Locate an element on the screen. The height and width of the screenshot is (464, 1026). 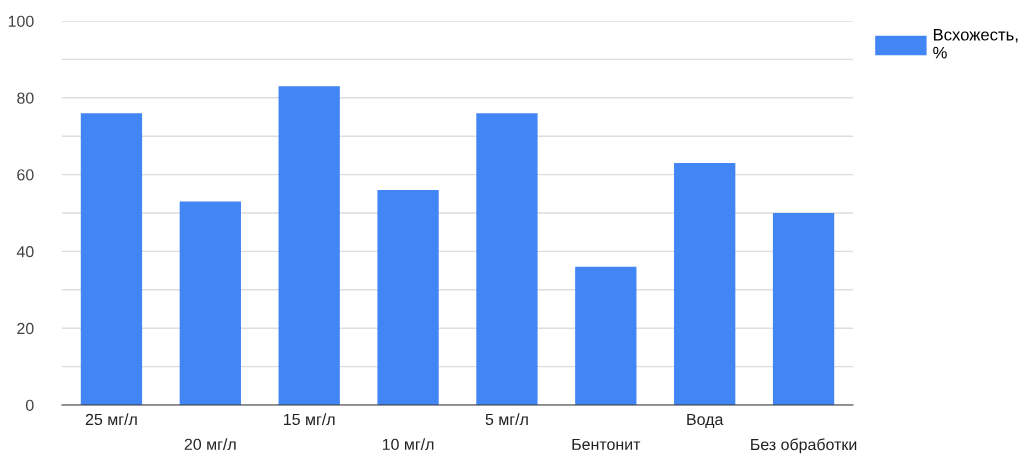
x-tick-label: Вода is located at coordinates (705, 421).